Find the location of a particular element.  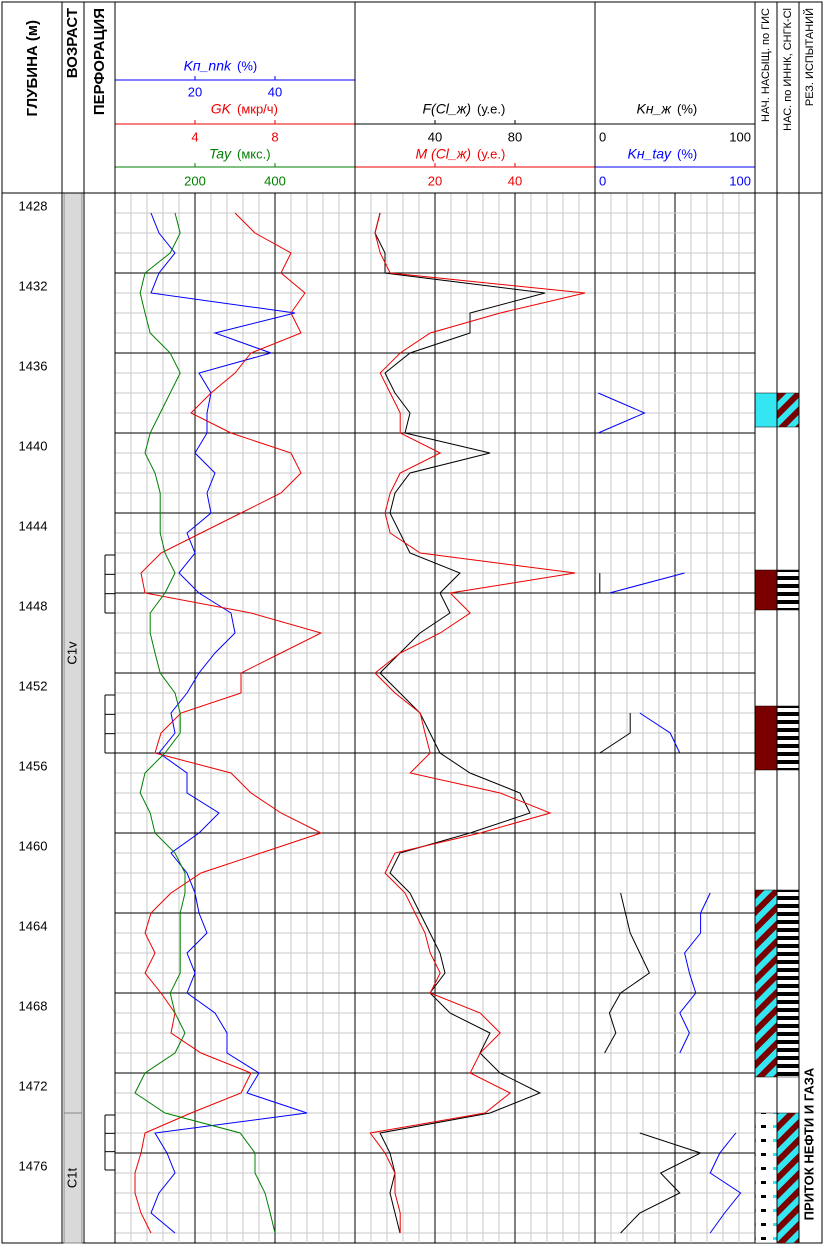

series-unit: (мкр/ч) is located at coordinates (257, 108).